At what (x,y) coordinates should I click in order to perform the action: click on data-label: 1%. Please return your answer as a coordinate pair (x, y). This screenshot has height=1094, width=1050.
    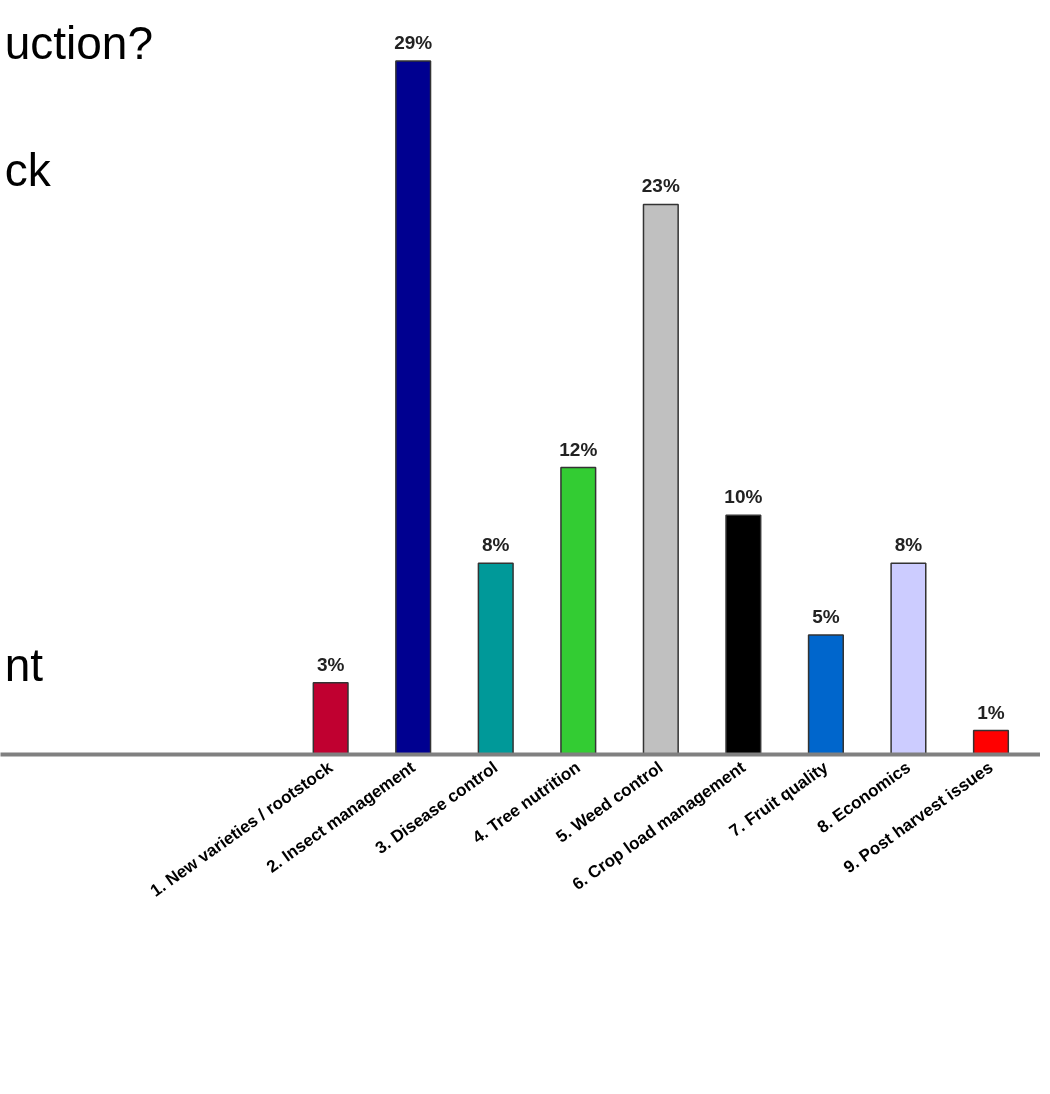
    Looking at the image, I should click on (991, 712).